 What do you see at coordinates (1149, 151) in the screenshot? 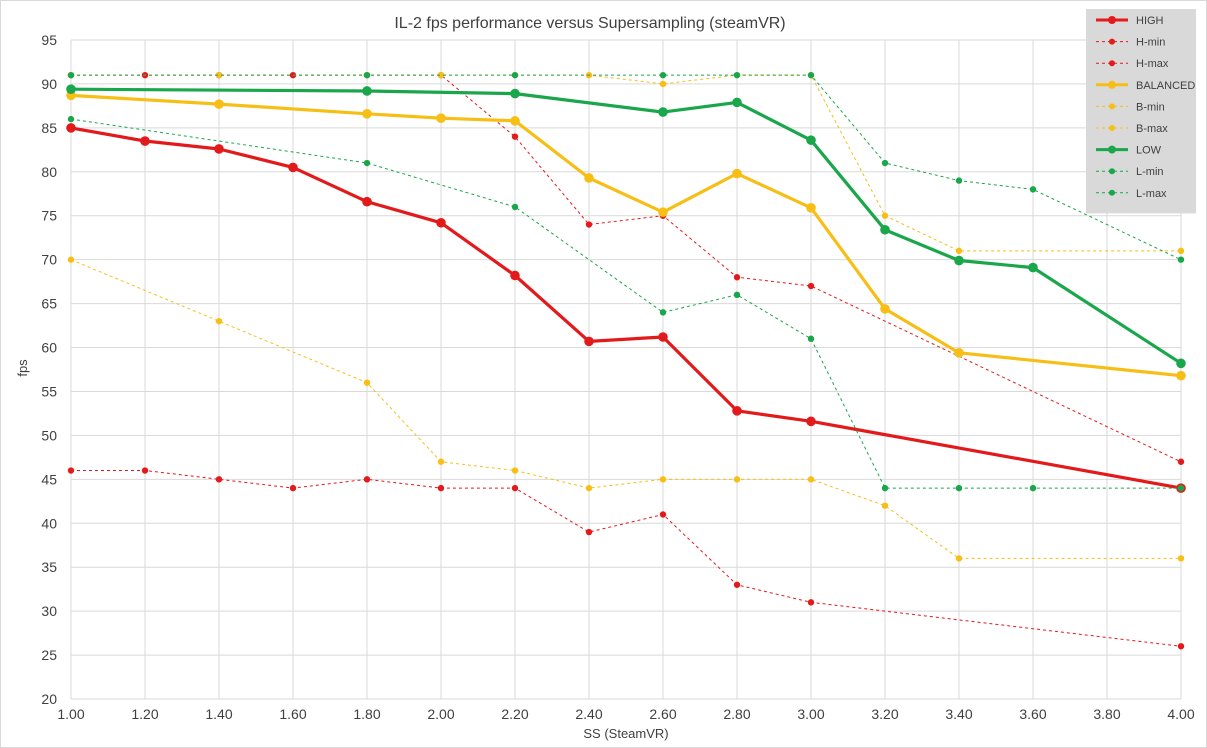
I see `legend-label: LOW` at bounding box center [1149, 151].